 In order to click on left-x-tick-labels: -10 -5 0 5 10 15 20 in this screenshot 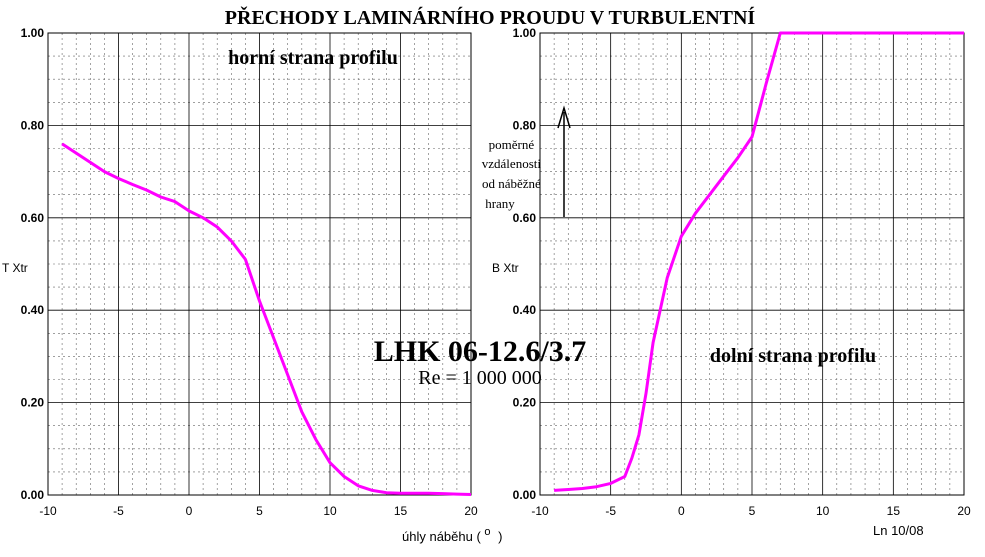, I will do `click(258, 511)`.